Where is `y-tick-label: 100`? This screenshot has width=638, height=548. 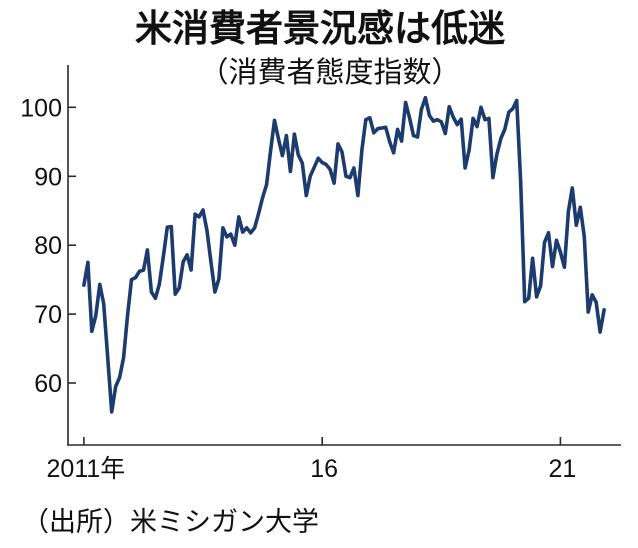 y-tick-label: 100 is located at coordinates (41, 108).